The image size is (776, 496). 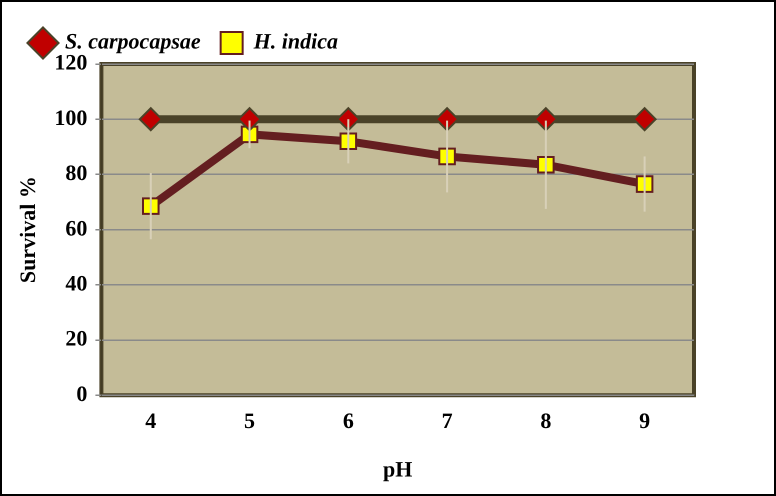 I want to click on y-tick-label: 80, so click(x=76, y=173).